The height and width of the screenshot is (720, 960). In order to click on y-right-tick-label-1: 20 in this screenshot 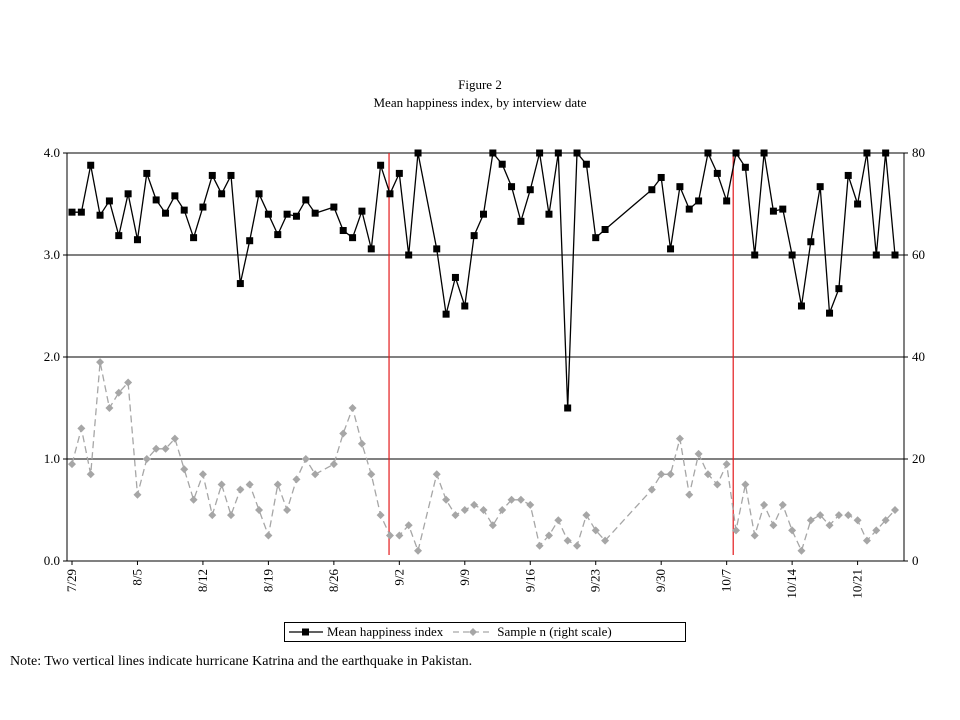, I will do `click(918, 458)`.